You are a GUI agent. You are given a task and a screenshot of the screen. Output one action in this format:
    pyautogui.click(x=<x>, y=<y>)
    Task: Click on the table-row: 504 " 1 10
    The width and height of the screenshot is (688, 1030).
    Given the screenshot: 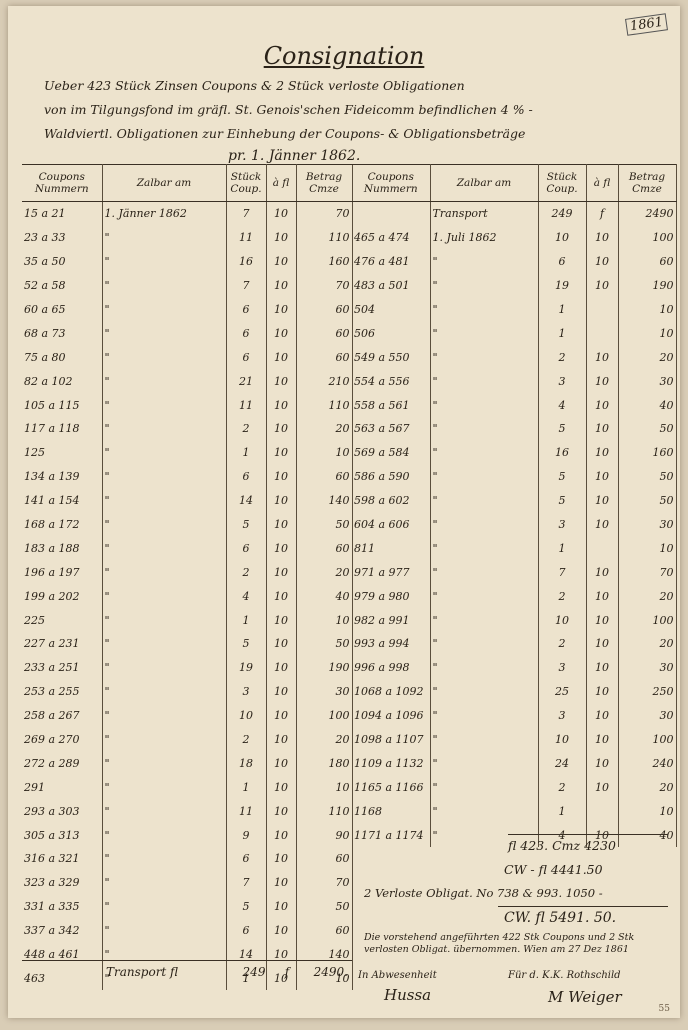 What is the action you would take?
    pyautogui.click(x=514, y=309)
    